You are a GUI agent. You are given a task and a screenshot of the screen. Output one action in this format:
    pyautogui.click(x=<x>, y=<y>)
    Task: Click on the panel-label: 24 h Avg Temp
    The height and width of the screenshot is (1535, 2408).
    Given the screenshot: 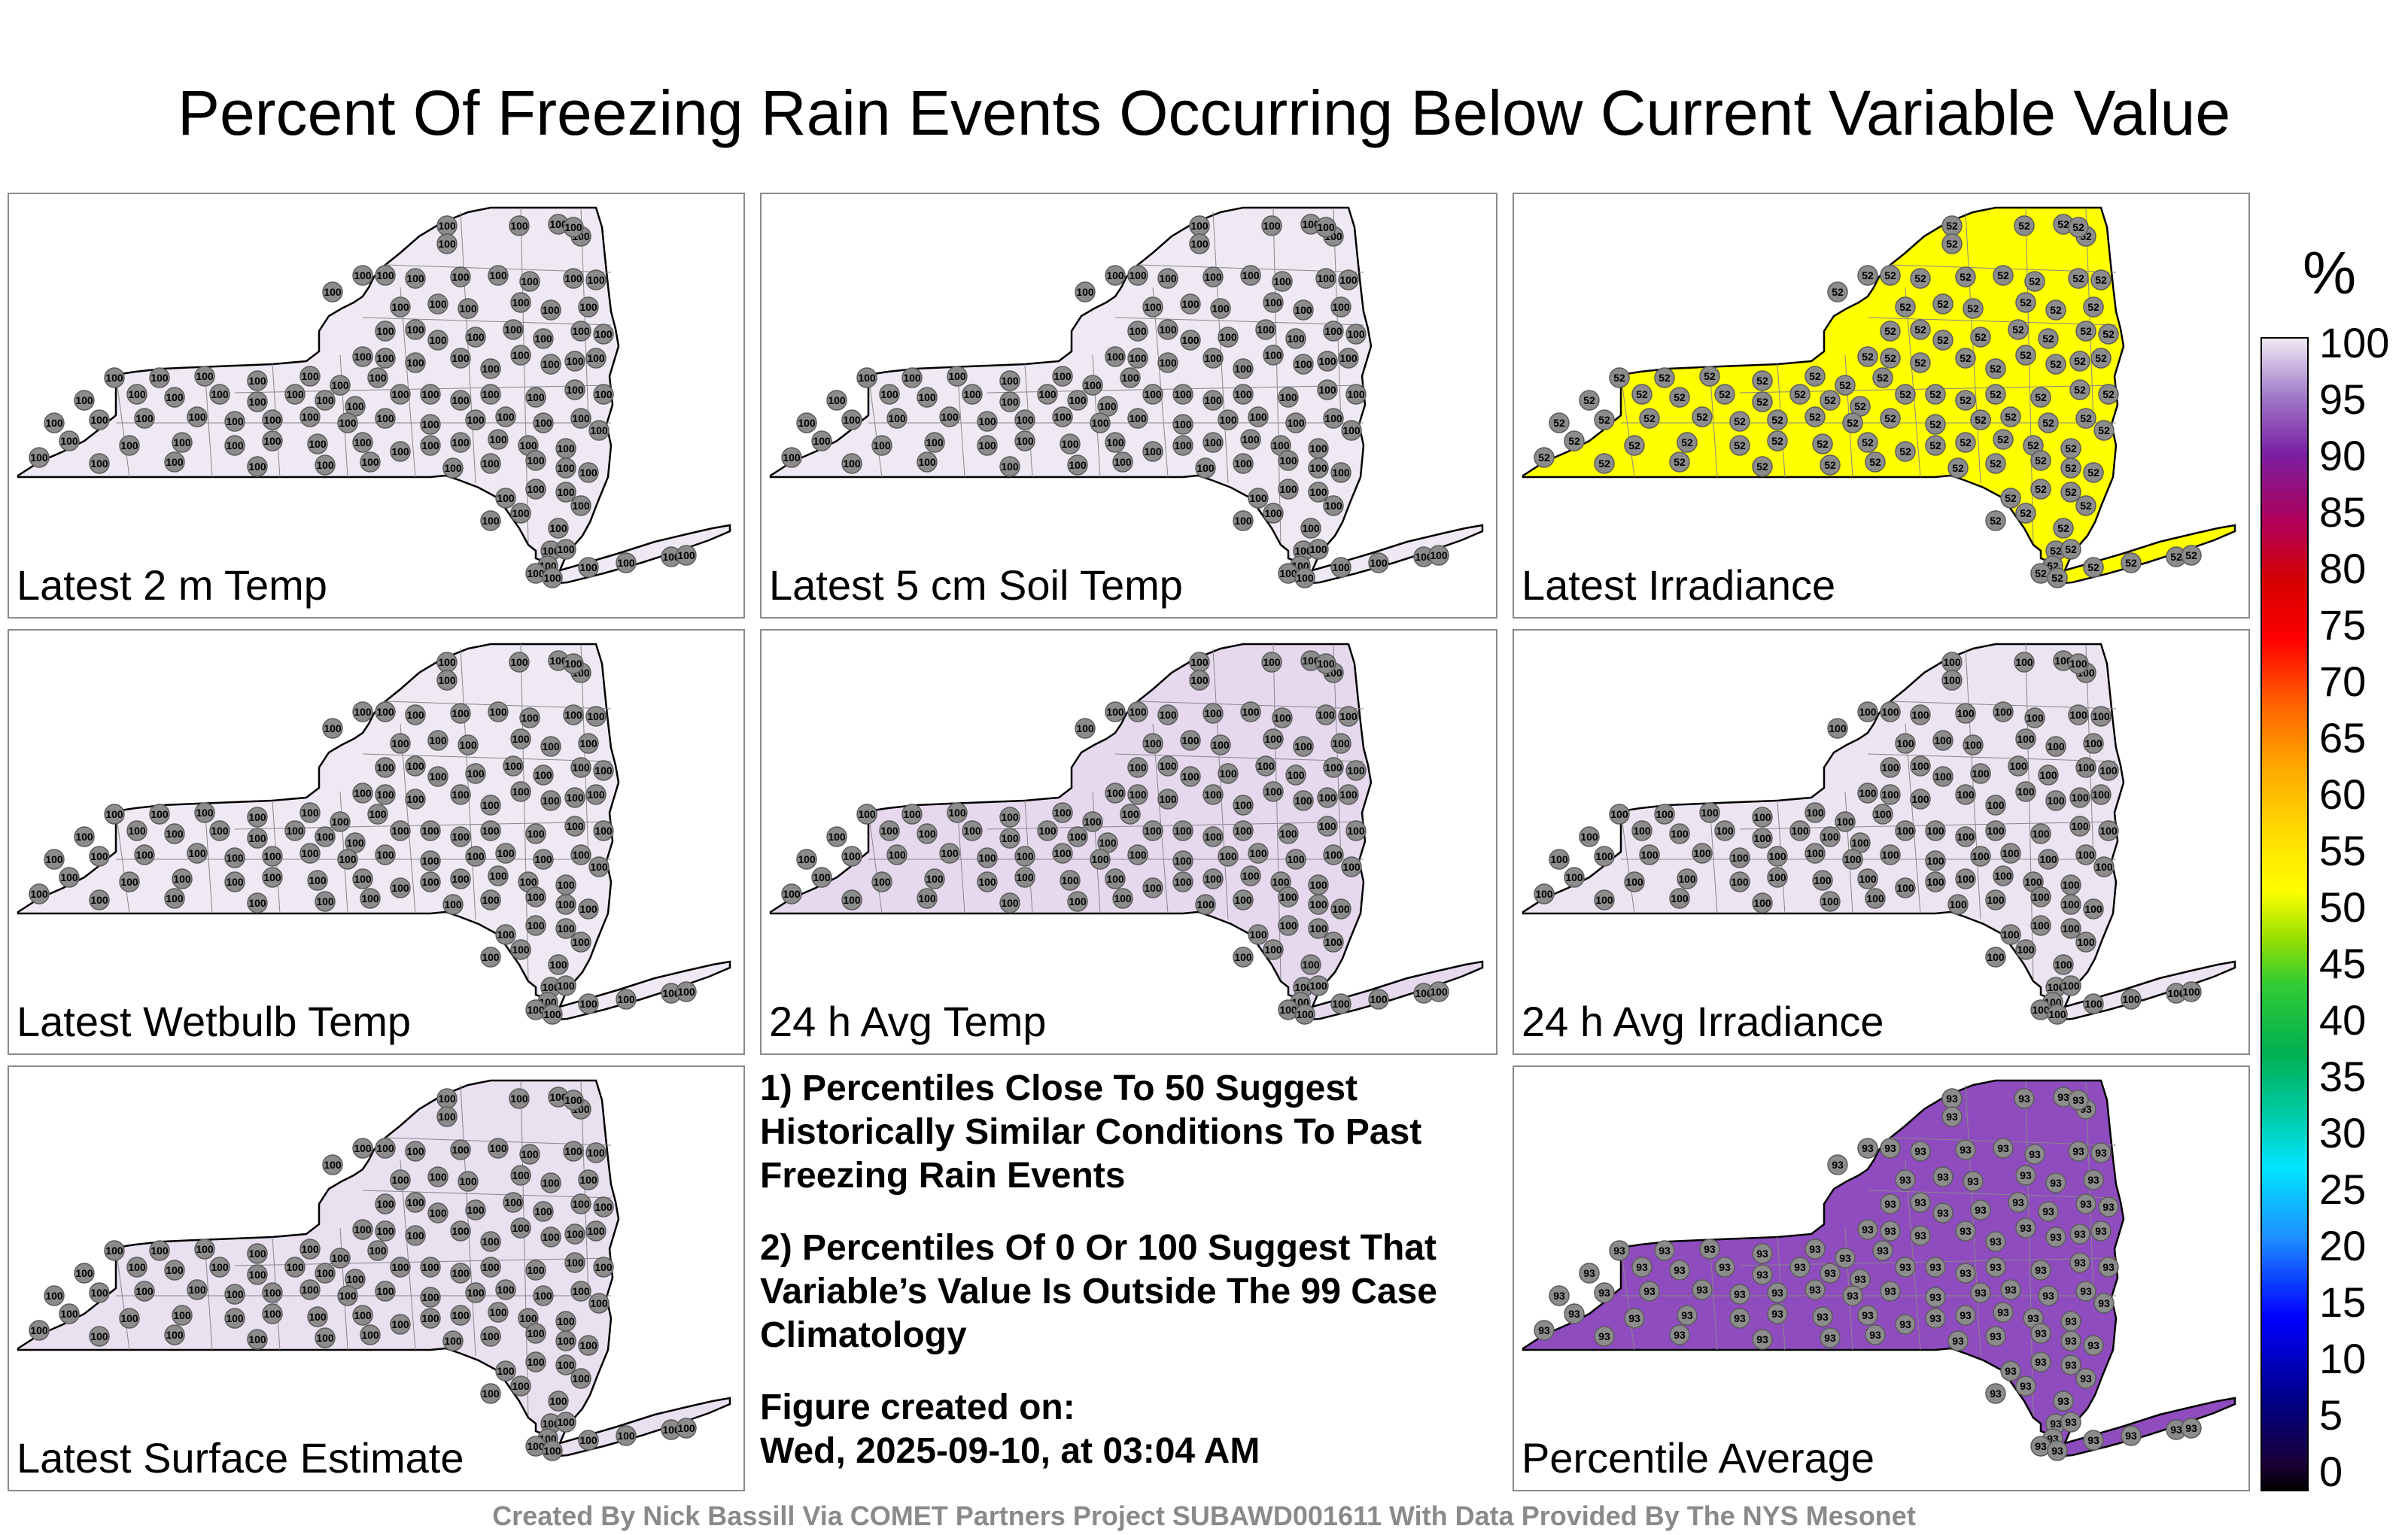 What is the action you would take?
    pyautogui.click(x=908, y=1021)
    